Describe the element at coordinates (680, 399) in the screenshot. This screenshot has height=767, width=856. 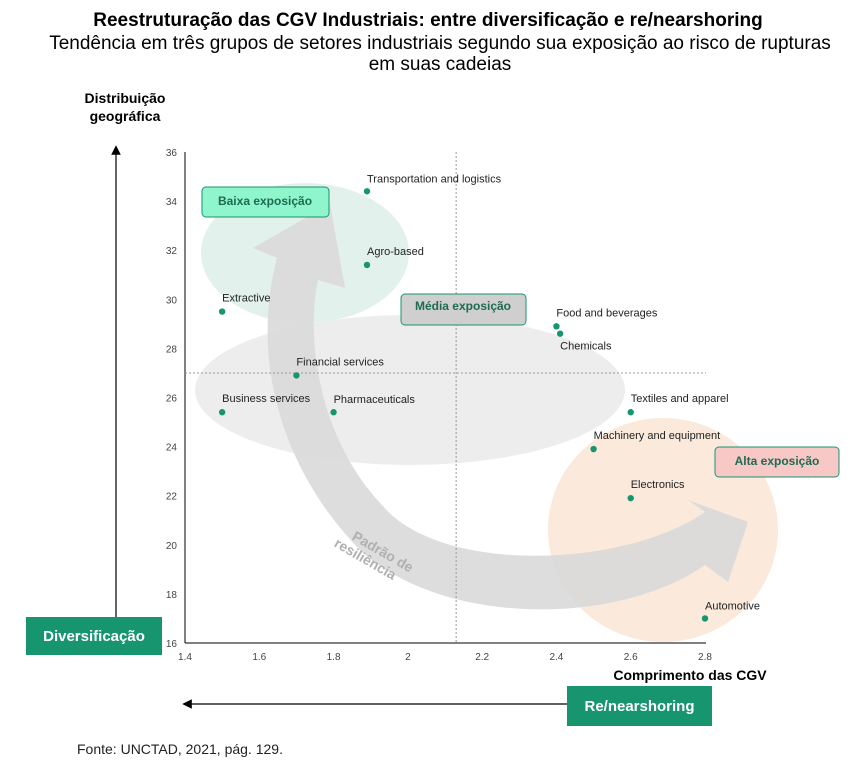
I see `data-point-label: Textiles and apparel` at that location.